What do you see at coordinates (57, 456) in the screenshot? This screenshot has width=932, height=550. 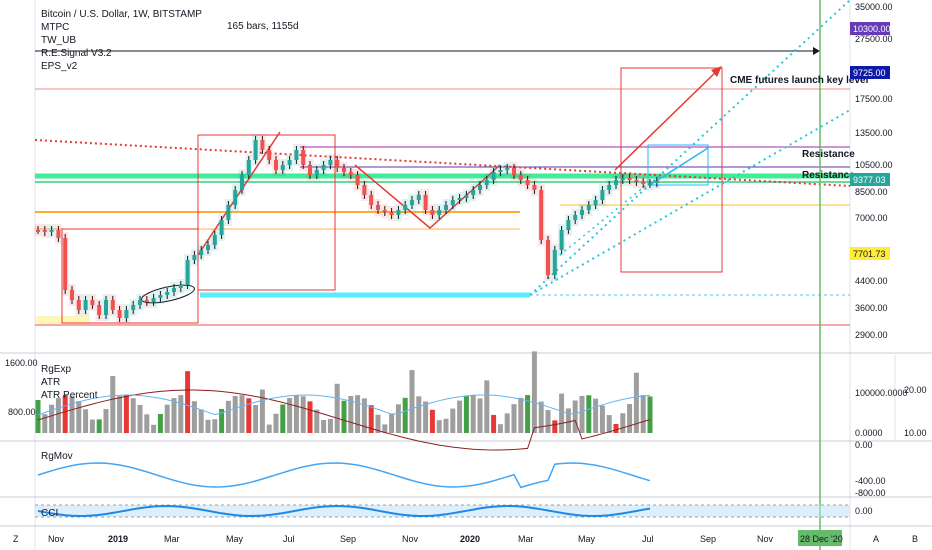 I see `indicator-rgmov: RgMov` at bounding box center [57, 456].